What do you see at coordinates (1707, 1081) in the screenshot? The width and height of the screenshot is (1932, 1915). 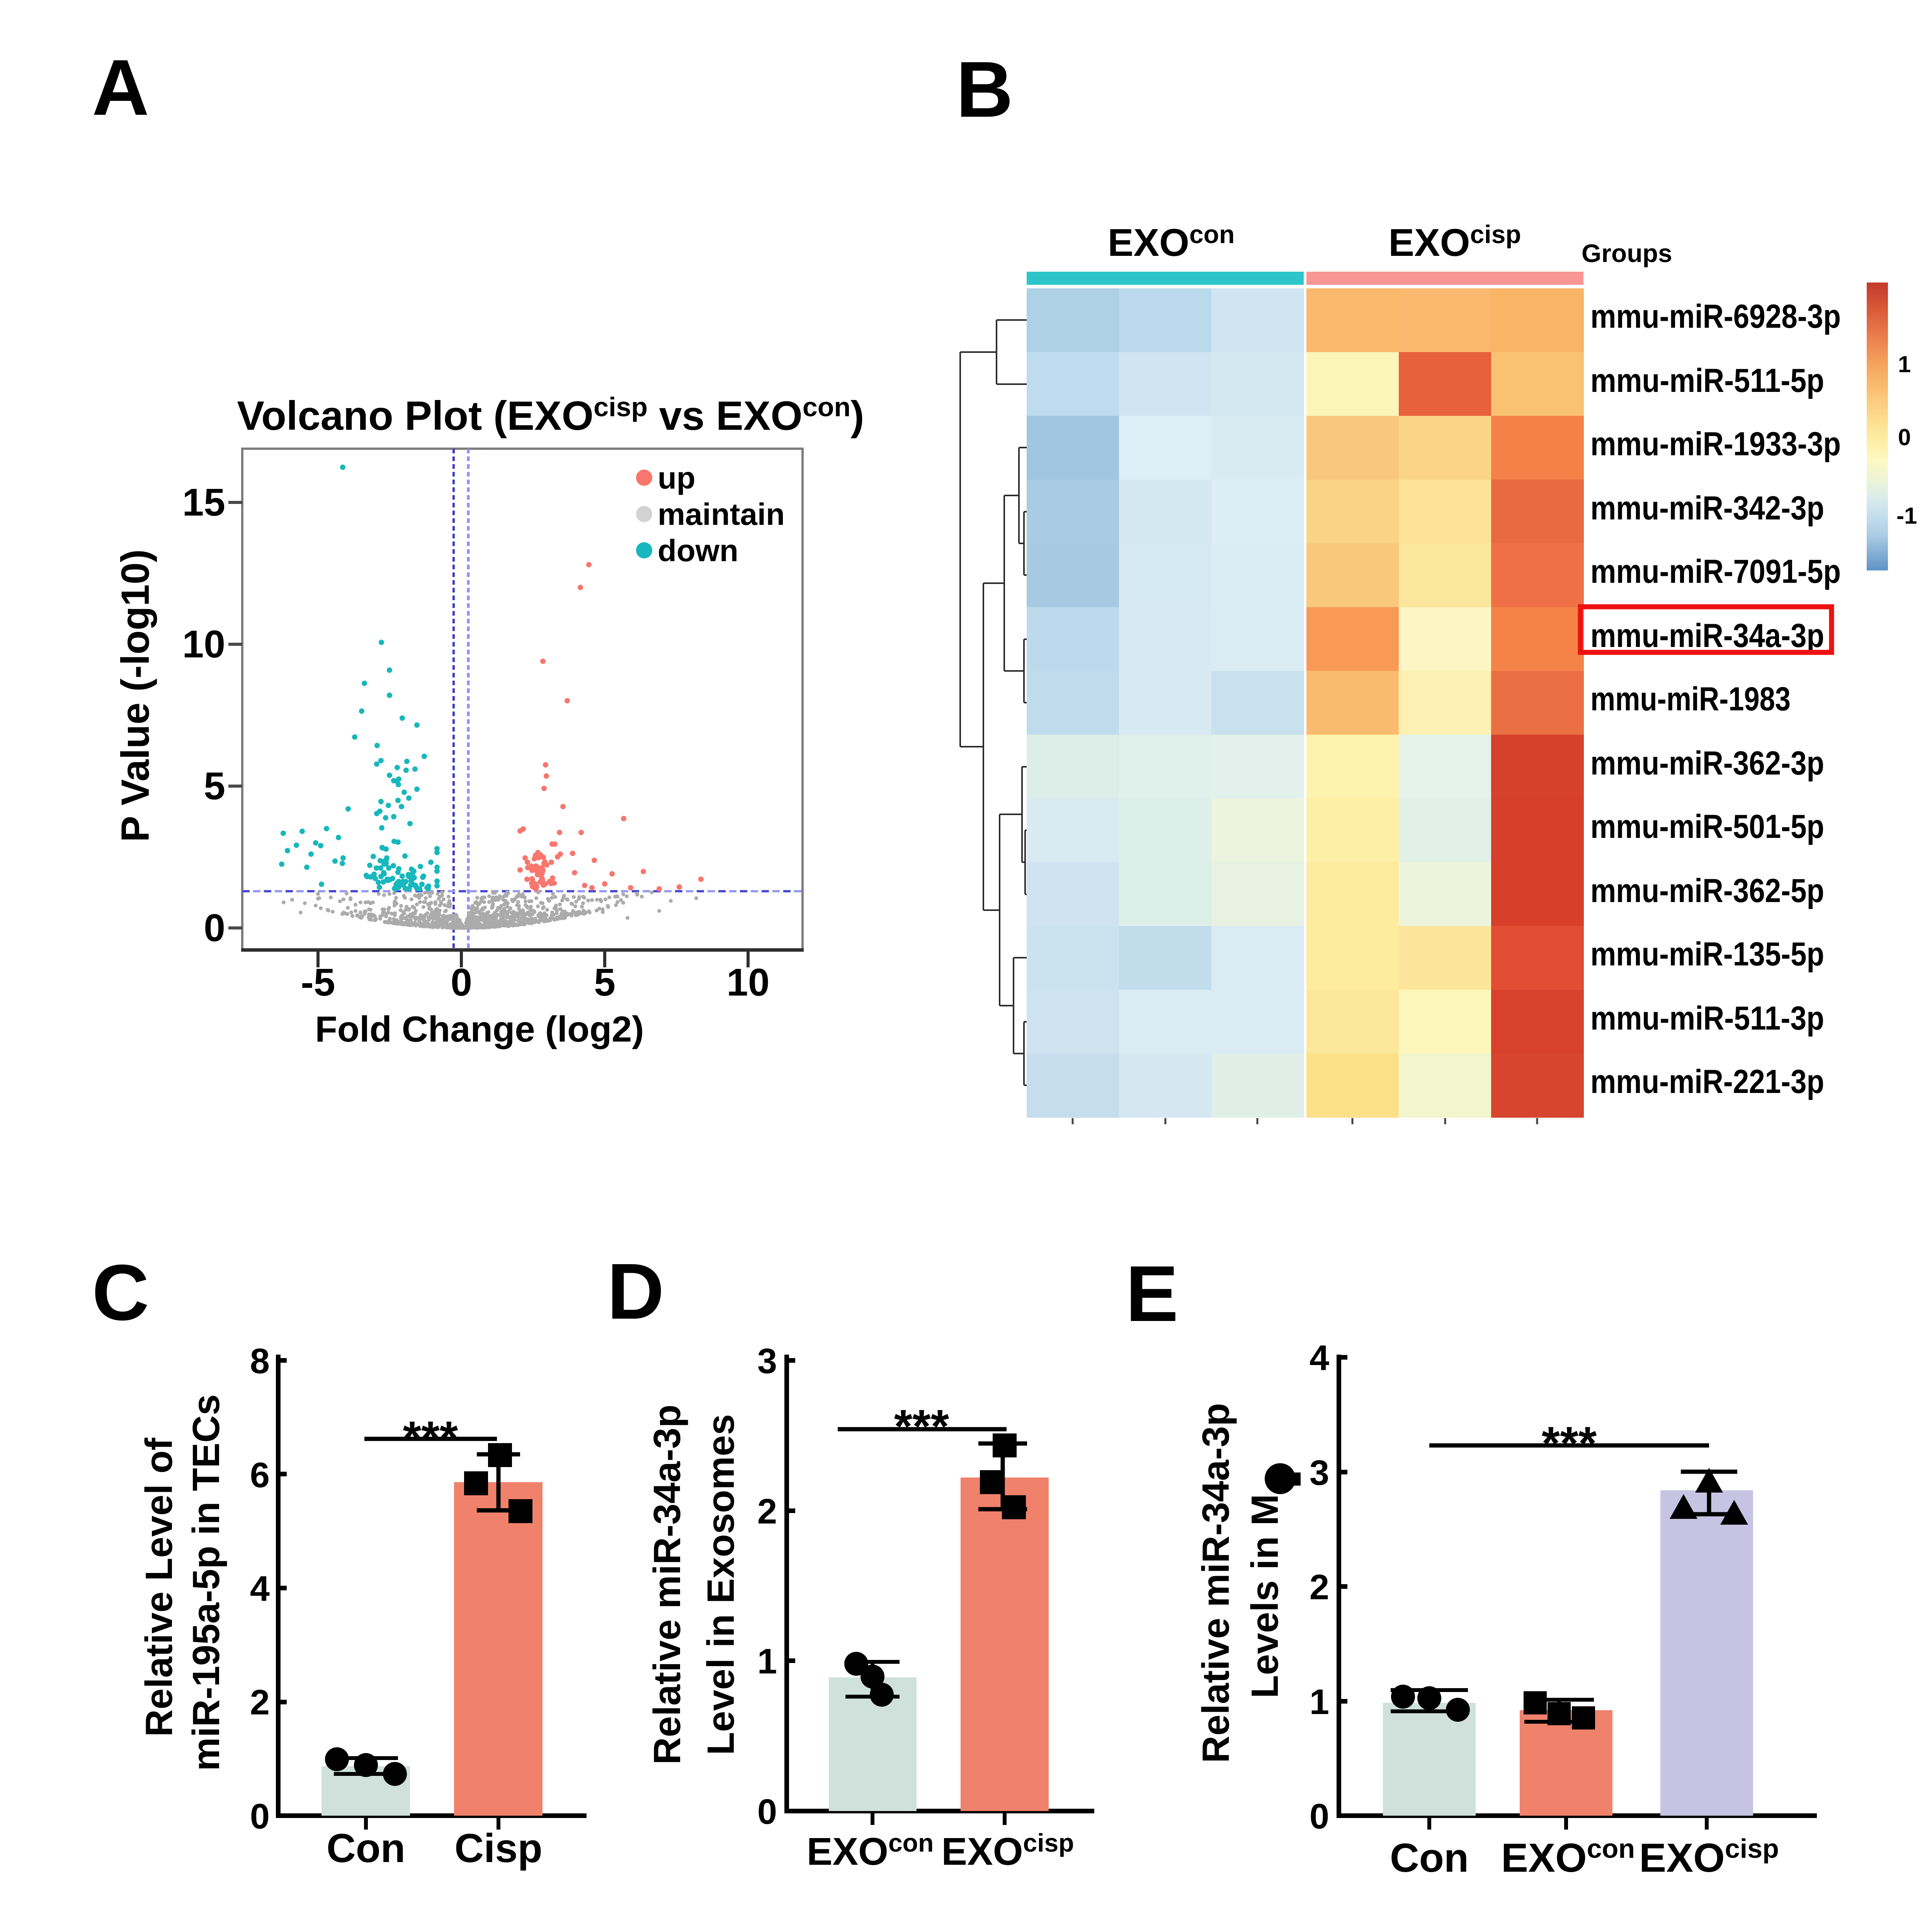 I see `svg-text: mmu-miR-221-3p` at bounding box center [1707, 1081].